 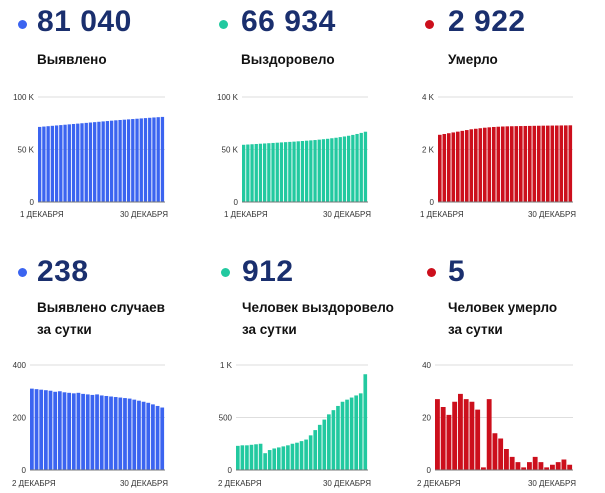 What do you see at coordinates (42, 214) in the screenshot?
I see `x-start-label: 1 ДЕКАБРЯ` at bounding box center [42, 214].